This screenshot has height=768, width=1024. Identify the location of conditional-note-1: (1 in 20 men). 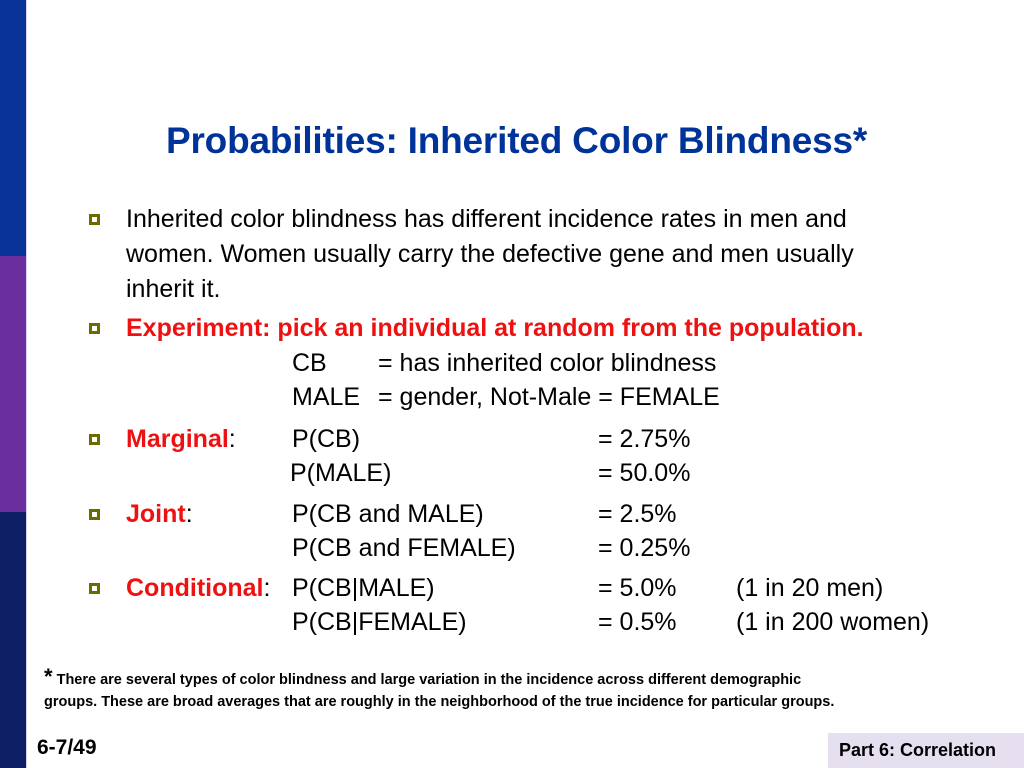
(810, 588).